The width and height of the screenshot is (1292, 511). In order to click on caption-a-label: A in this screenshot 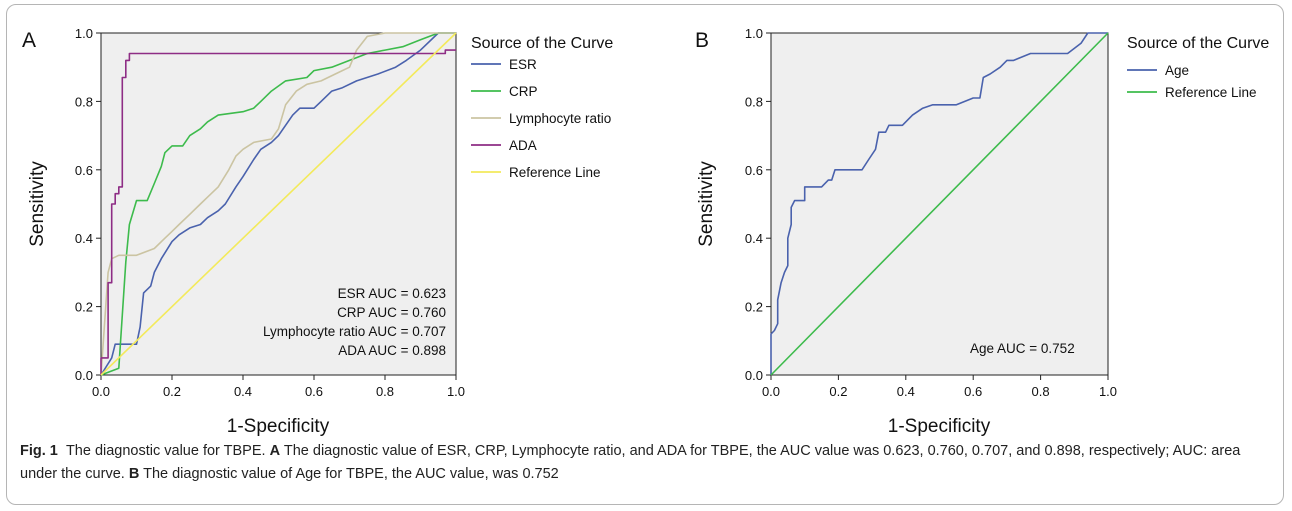, I will do `click(275, 451)`.